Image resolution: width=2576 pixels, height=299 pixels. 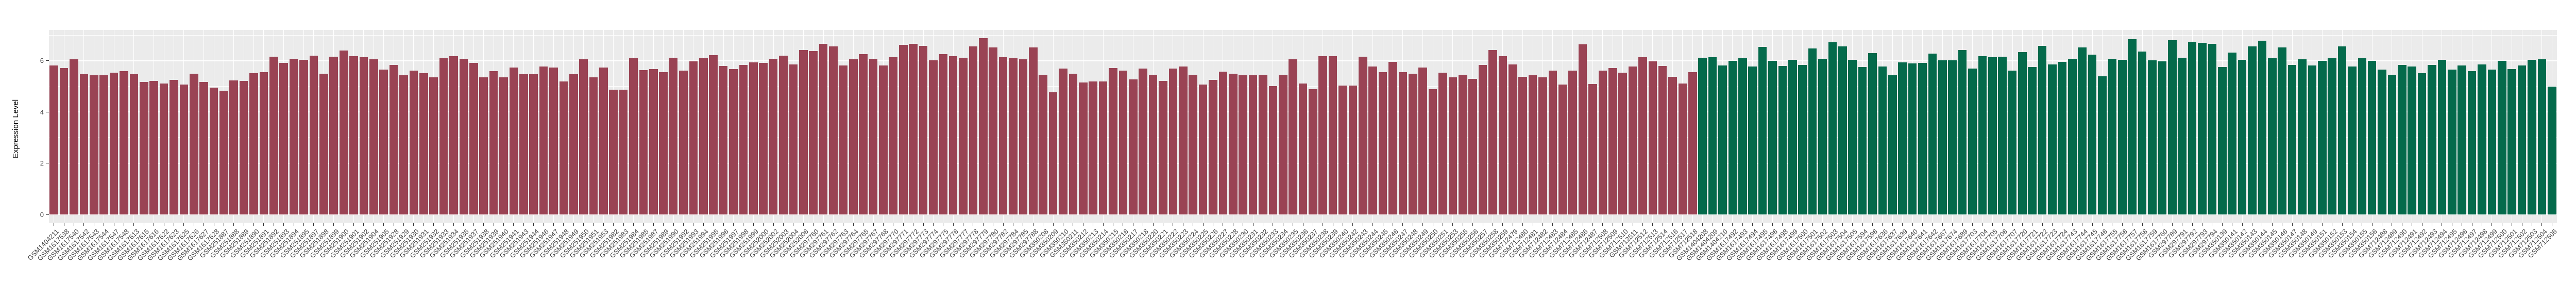 I want to click on y-major-gridline, so click(x=1303, y=60).